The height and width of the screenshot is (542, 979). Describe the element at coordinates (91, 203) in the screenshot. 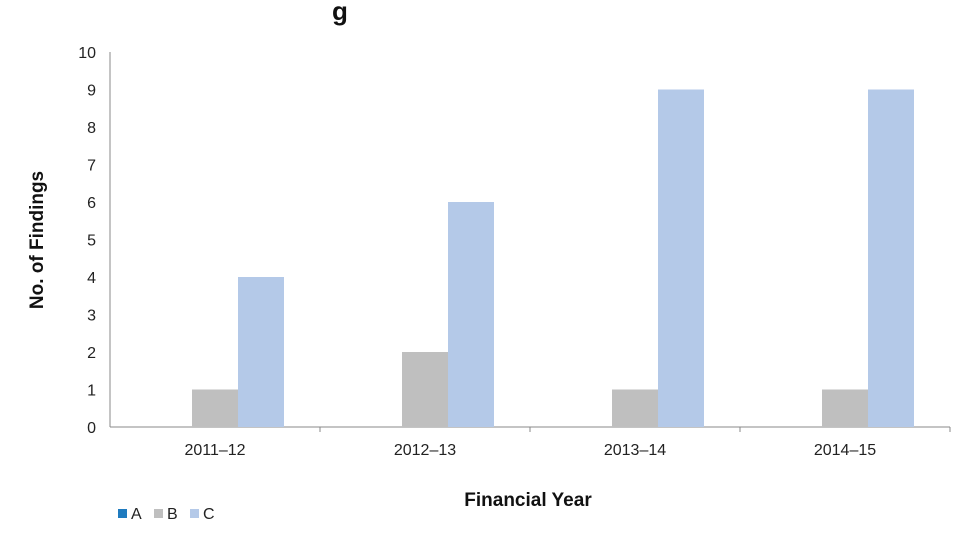

I see `y-tick-label: 6` at that location.